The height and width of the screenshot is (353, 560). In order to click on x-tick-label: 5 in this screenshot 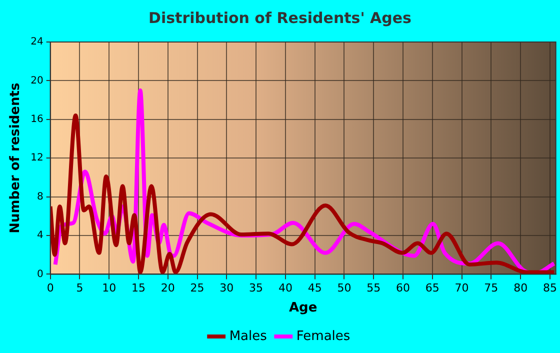, I will do `click(80, 288)`.